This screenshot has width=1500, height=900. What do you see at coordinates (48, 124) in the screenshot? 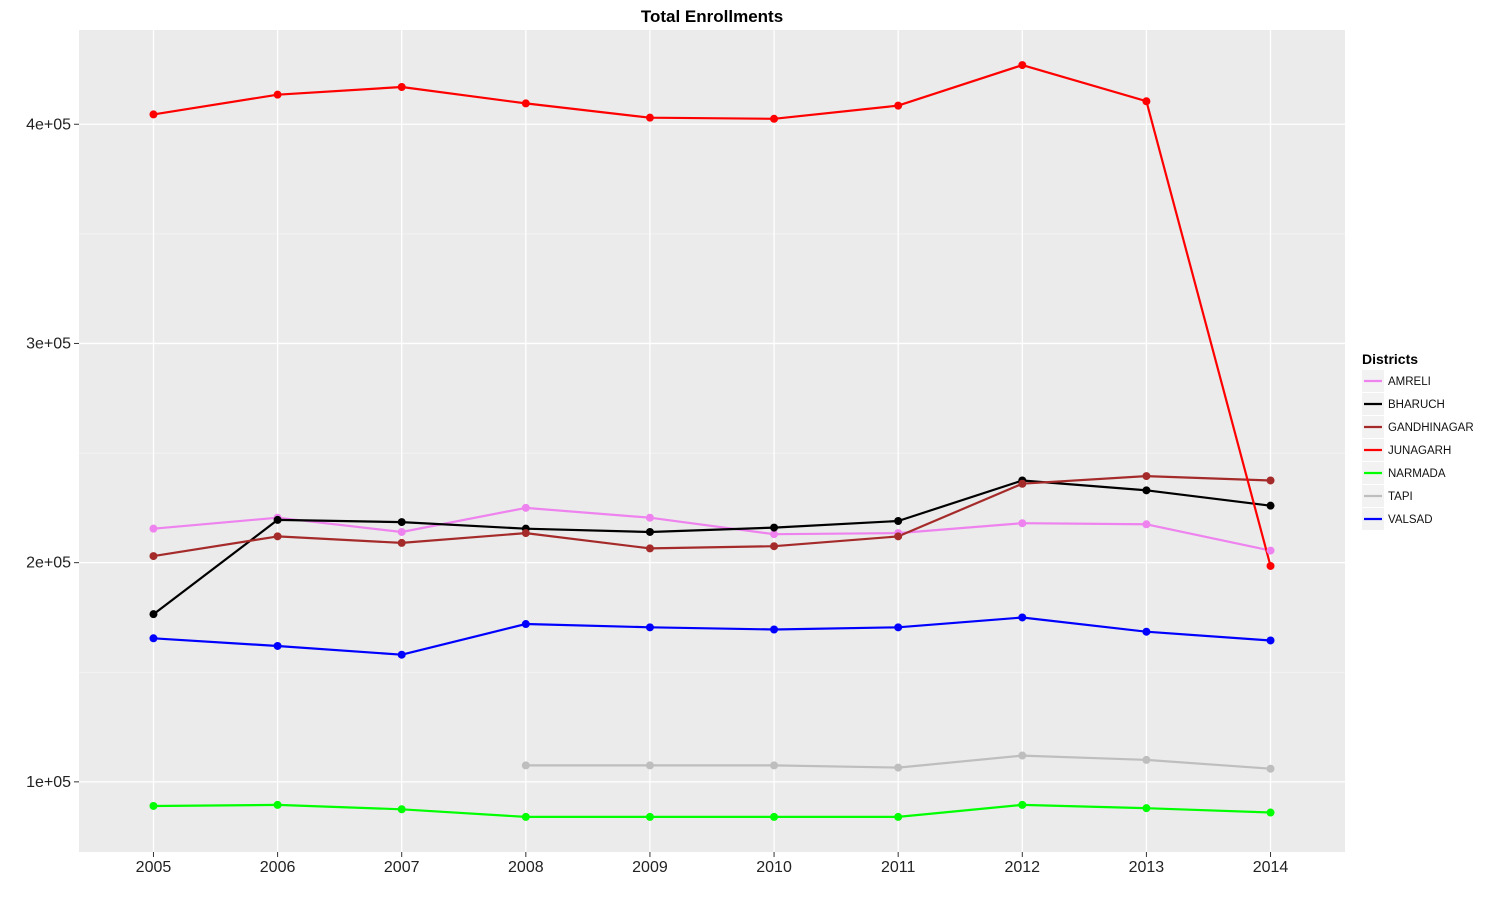
I see `y-tick-label: 4e+05` at bounding box center [48, 124].